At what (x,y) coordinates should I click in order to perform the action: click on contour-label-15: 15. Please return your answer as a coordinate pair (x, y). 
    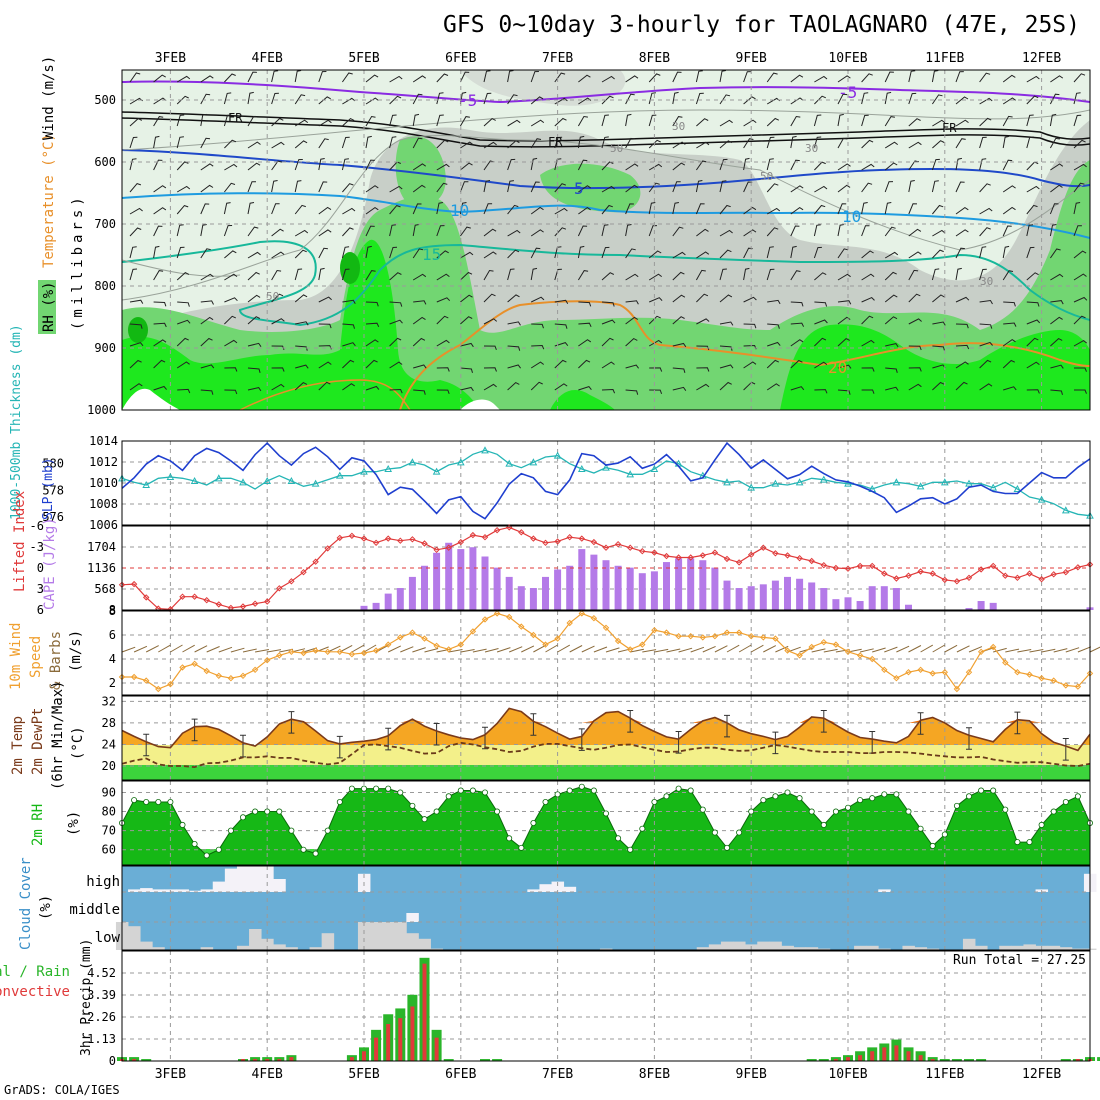
    Looking at the image, I should click on (431, 254).